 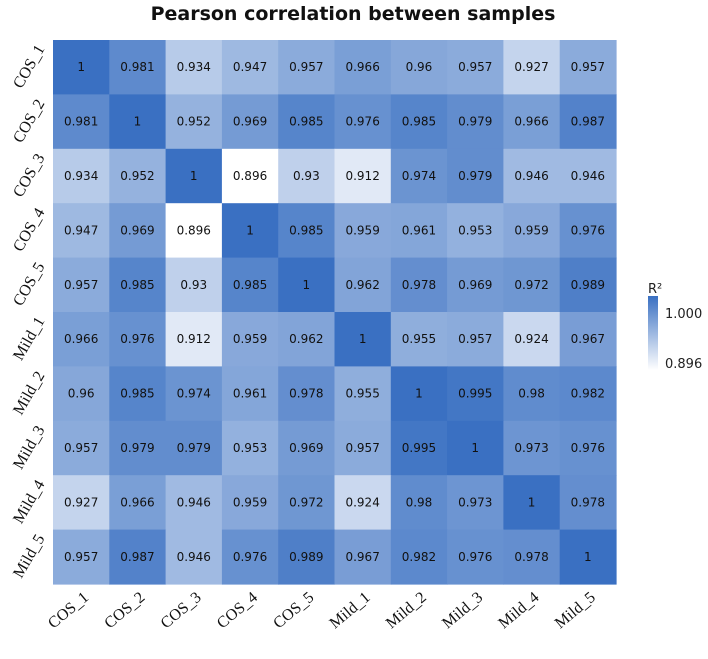 I want to click on cell-value-label: 0.972, so click(x=306, y=502).